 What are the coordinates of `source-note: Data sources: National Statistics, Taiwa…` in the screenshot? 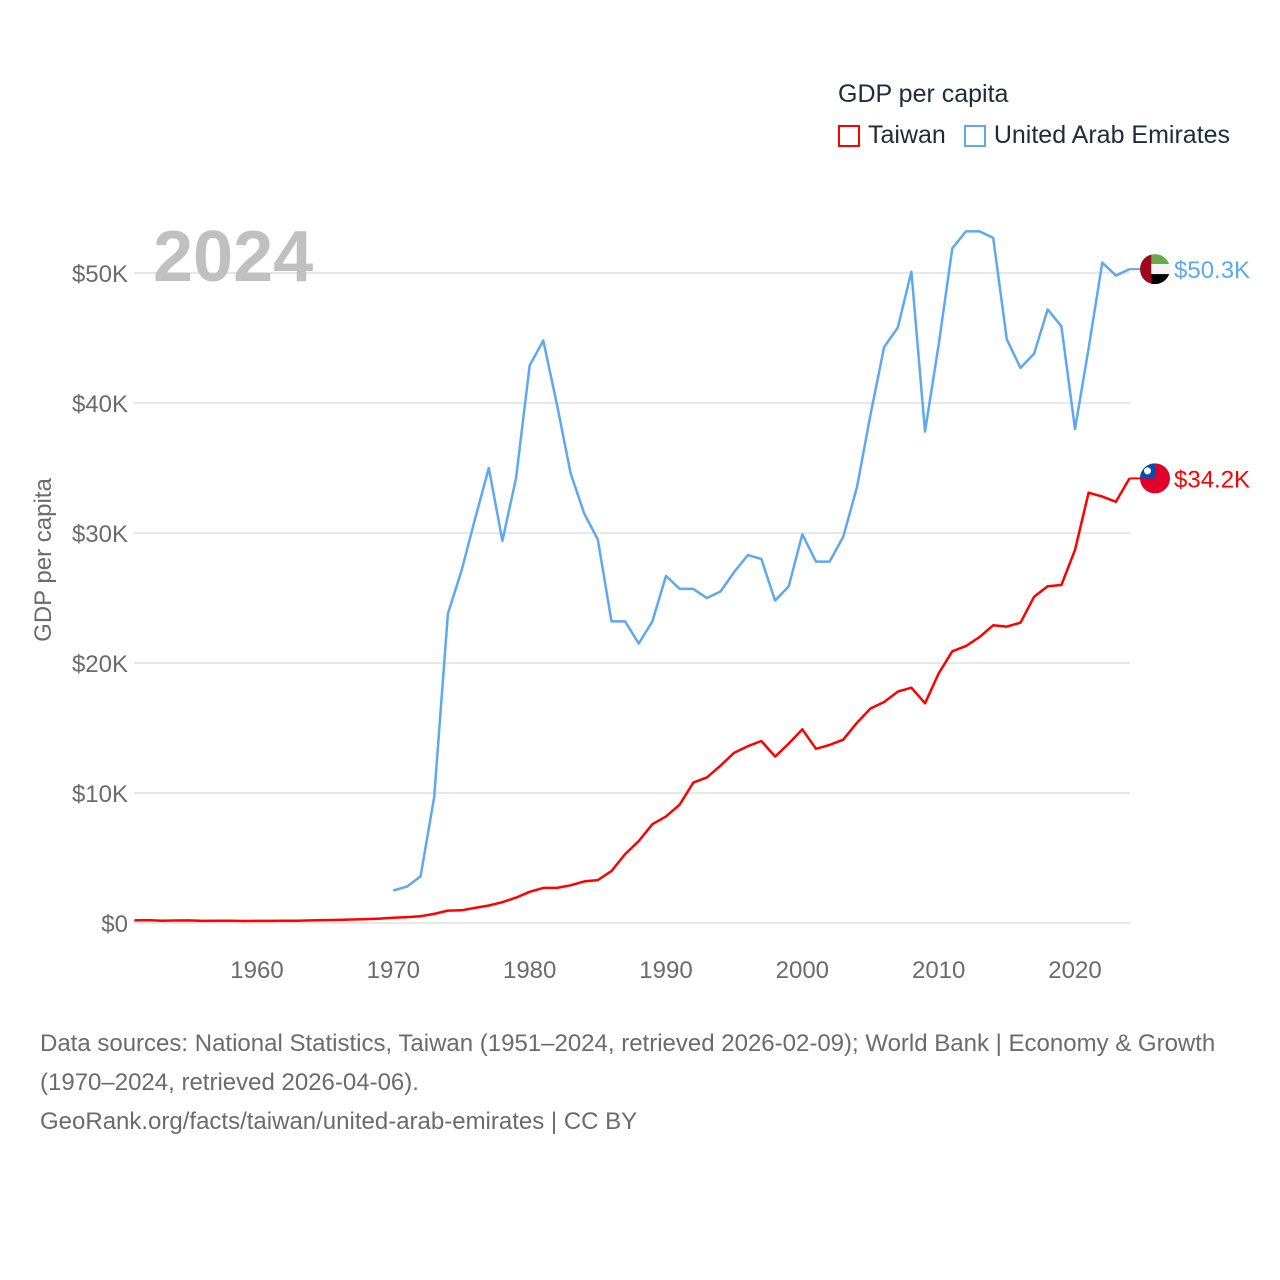 It's located at (640, 1082).